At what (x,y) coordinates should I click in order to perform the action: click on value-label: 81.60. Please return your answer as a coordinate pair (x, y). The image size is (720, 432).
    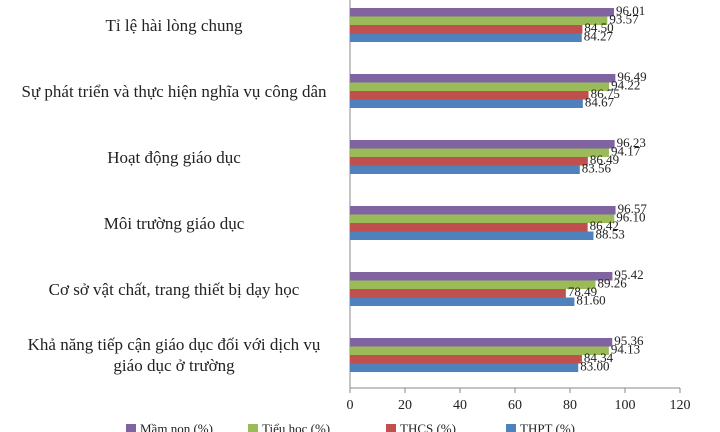
    Looking at the image, I should click on (590, 300).